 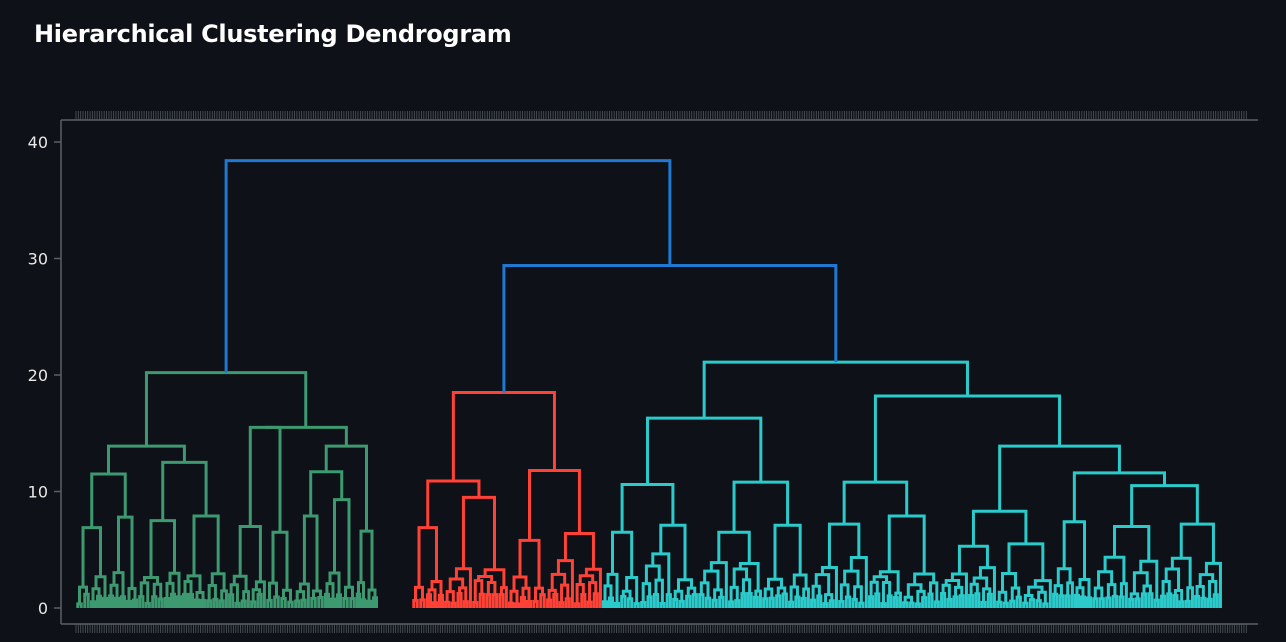 What do you see at coordinates (273, 34) in the screenshot?
I see `chart-title: Hierarchical Clustering Dendrogram` at bounding box center [273, 34].